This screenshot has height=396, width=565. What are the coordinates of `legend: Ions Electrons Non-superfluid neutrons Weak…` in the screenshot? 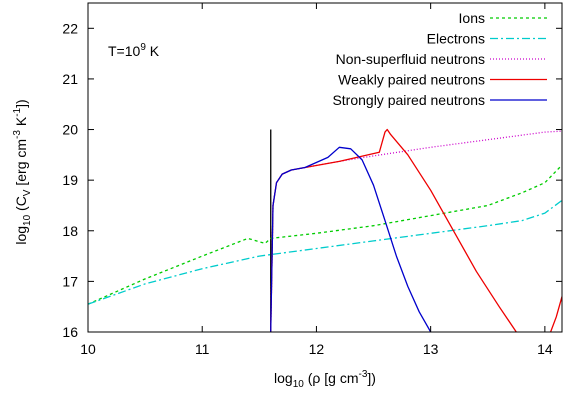 It's located at (439, 59).